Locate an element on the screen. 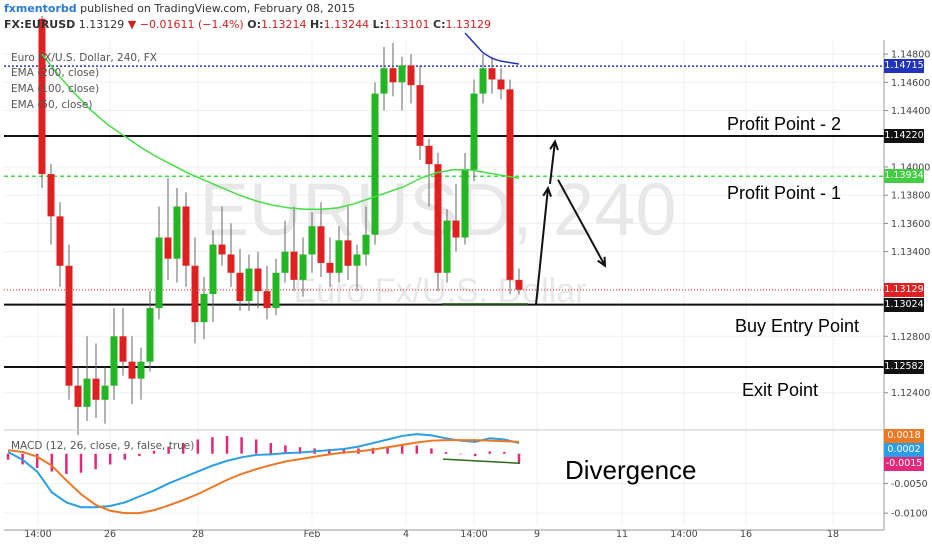 The image size is (932, 550). arrow-up-profit2 is located at coordinates (552, 163).